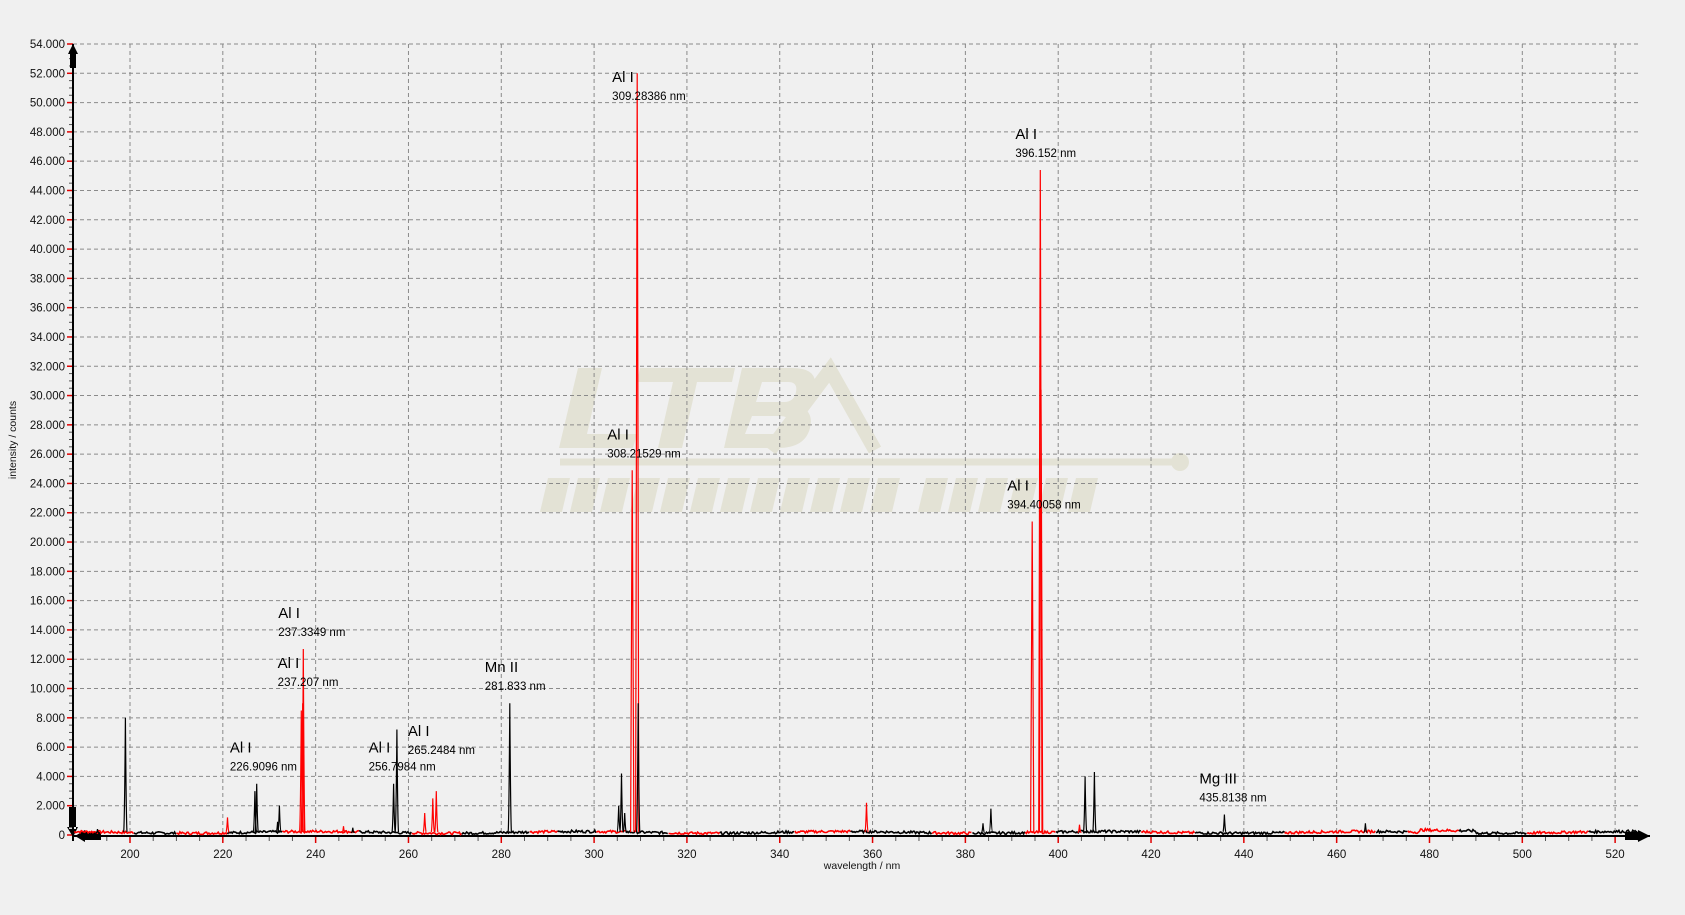 This screenshot has width=1685, height=915. Describe the element at coordinates (644, 454) in the screenshot. I see `peak-label-wavelength: 308.21529 nm` at that location.